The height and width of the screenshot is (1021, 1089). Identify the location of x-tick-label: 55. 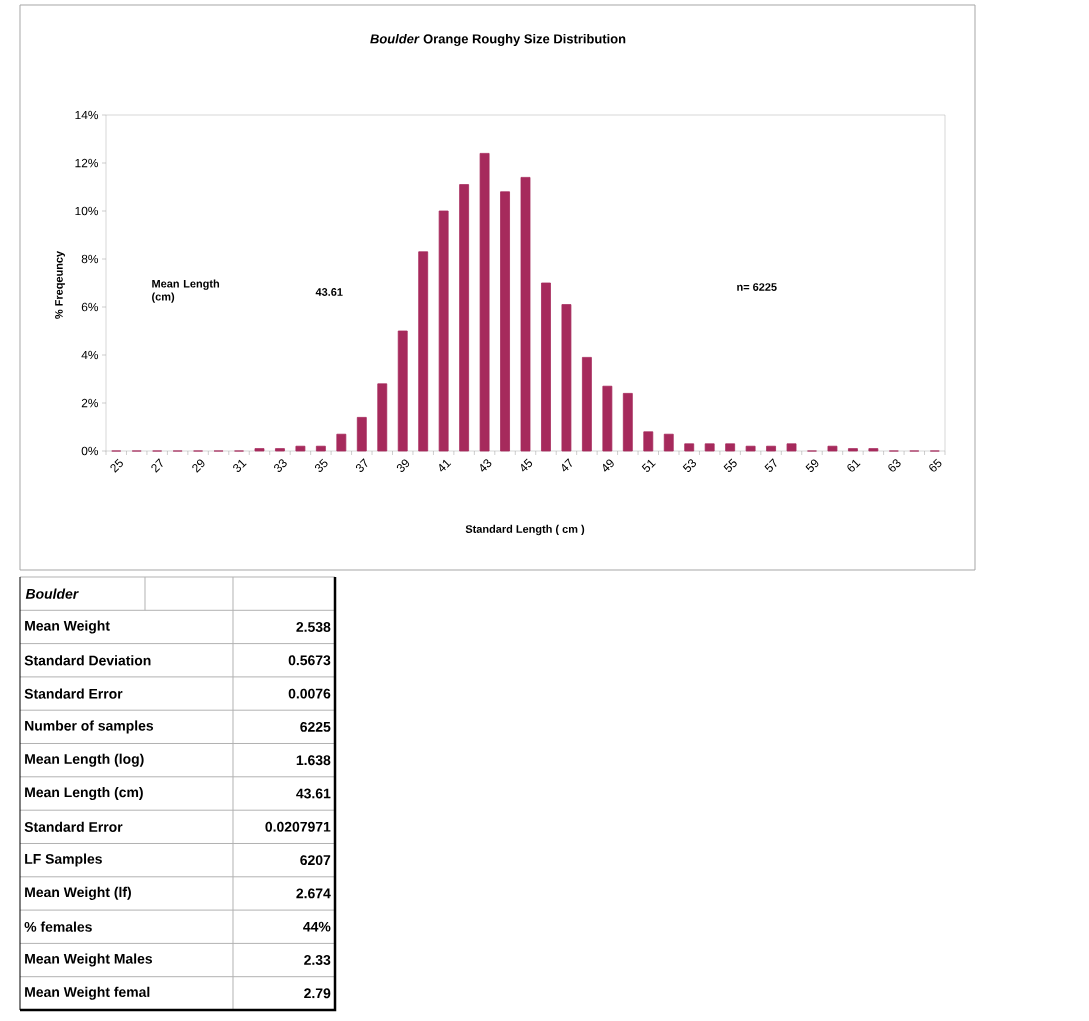
(730, 465).